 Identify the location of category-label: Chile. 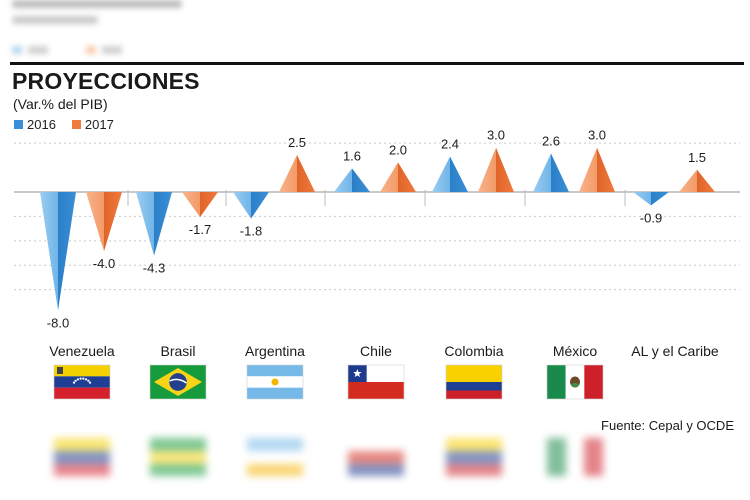
(376, 351).